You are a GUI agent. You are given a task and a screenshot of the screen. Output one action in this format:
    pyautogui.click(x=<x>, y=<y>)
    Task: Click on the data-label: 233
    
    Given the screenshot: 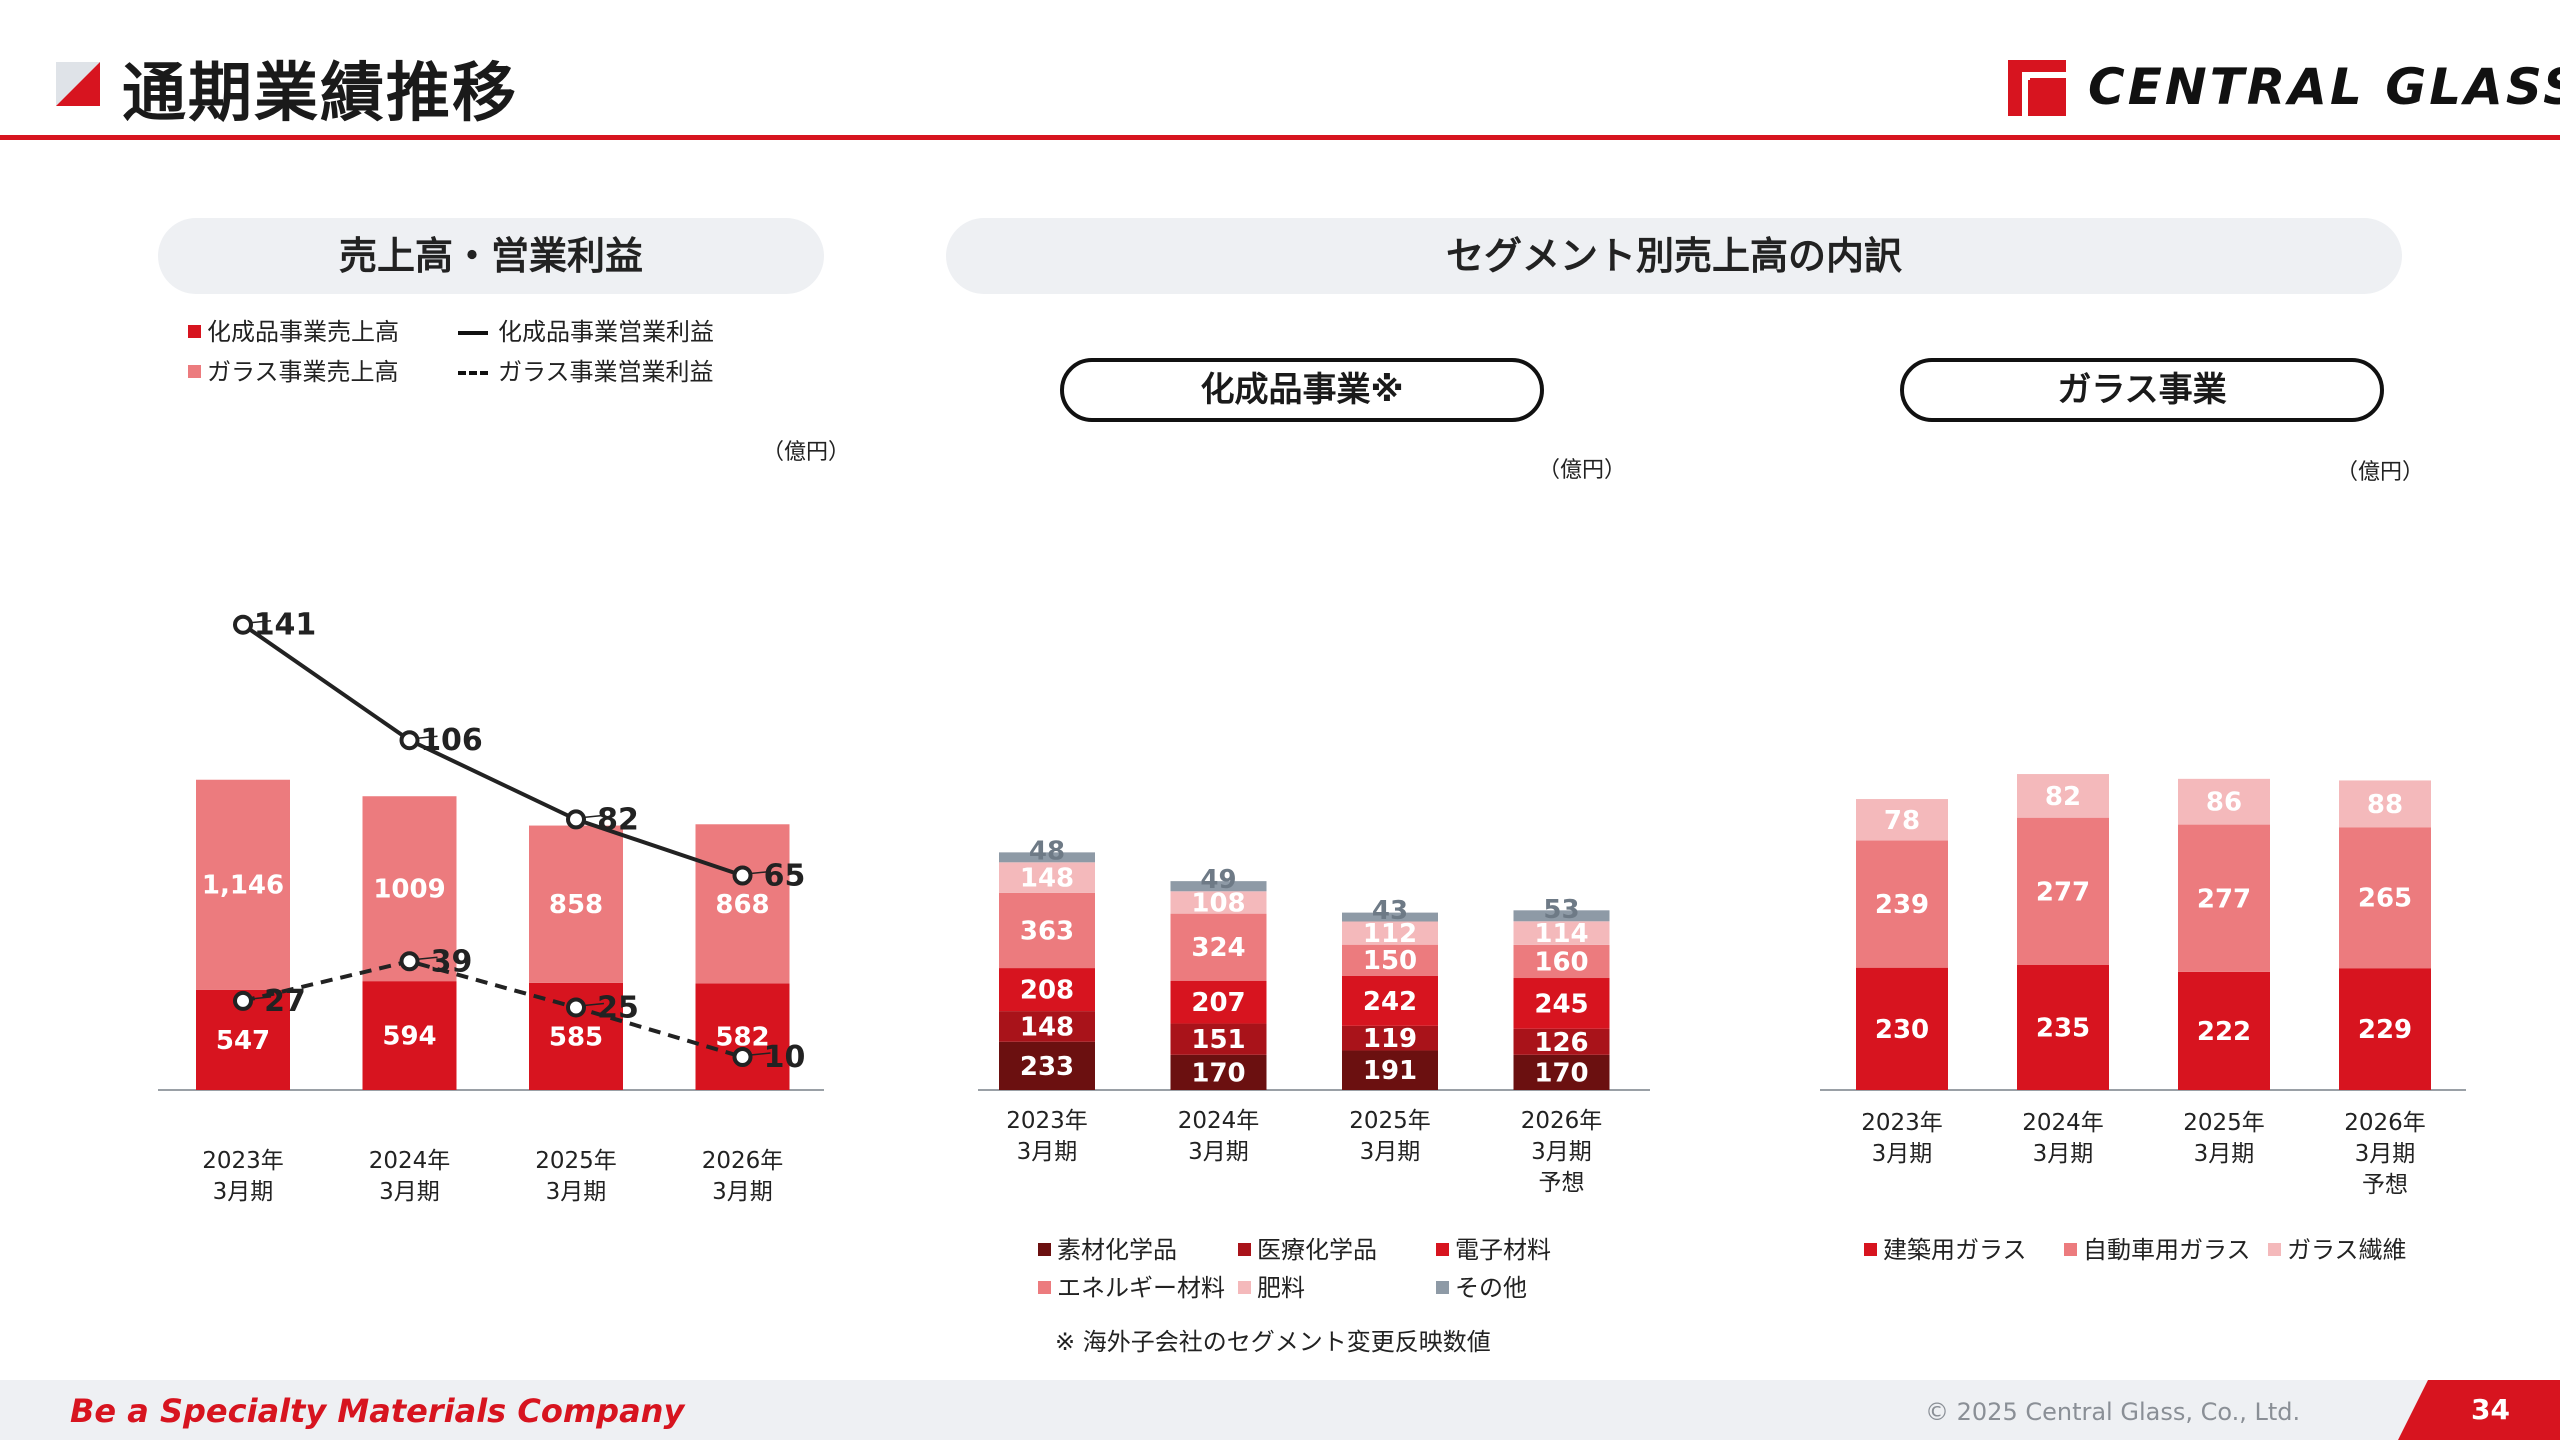 What is the action you would take?
    pyautogui.click(x=1047, y=1067)
    